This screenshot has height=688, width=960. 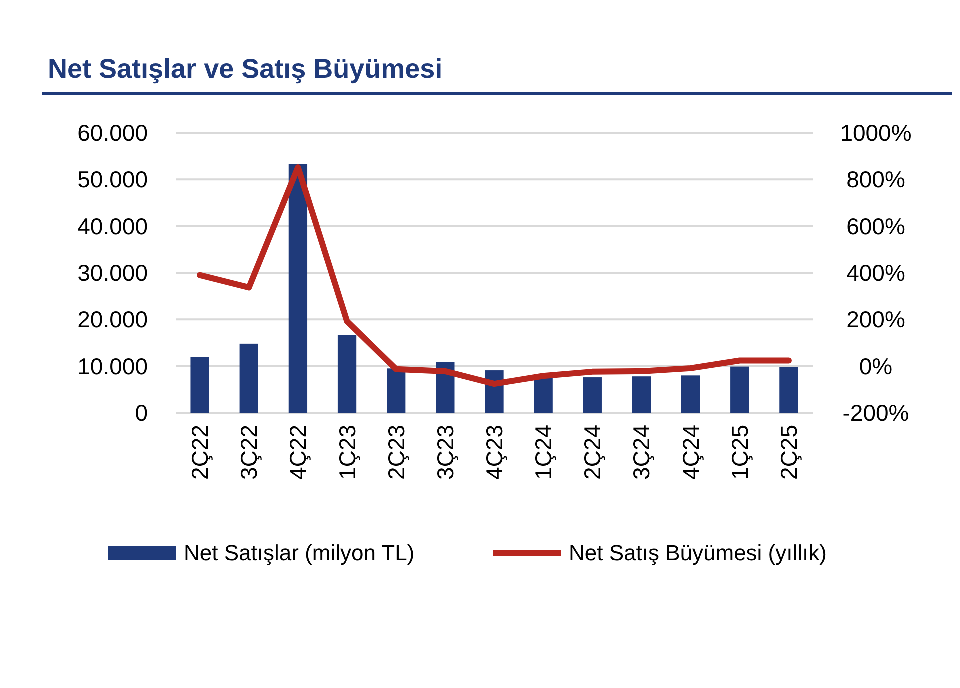 What do you see at coordinates (347, 452) in the screenshot?
I see `x-tick-label: 1Ç23` at bounding box center [347, 452].